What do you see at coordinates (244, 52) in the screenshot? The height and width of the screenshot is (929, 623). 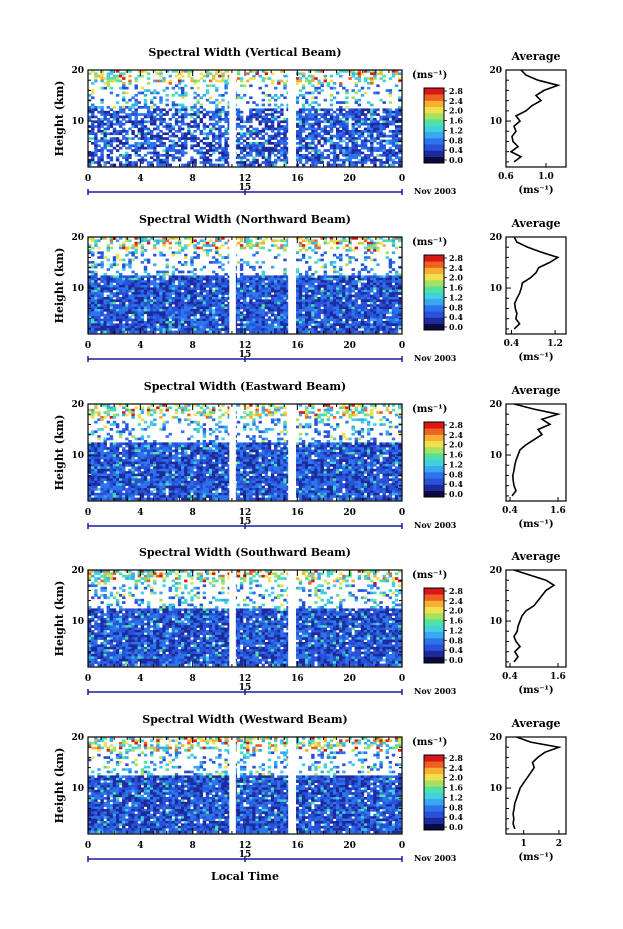 I see `panel-title: Spectral Width (Vertical Beam)` at bounding box center [244, 52].